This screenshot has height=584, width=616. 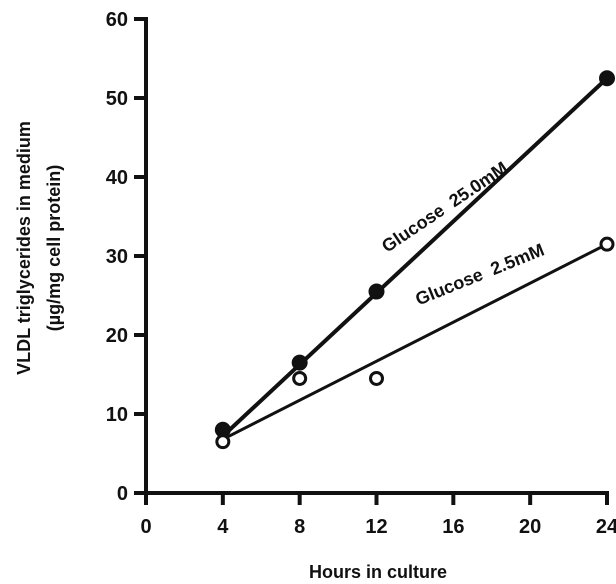 I want to click on y-tick-label: 40, so click(x=117, y=178).